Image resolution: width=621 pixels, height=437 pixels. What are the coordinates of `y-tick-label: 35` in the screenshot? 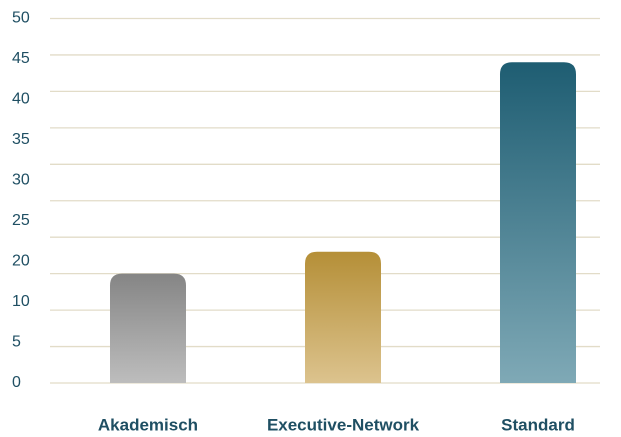 It's located at (21, 139).